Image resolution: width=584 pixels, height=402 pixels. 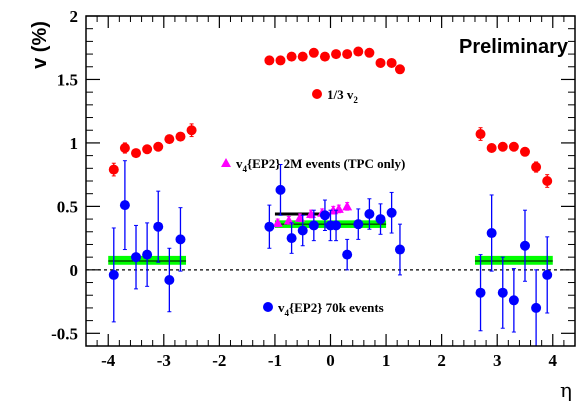 What do you see at coordinates (553, 360) in the screenshot?
I see `x-tick-label: 4` at bounding box center [553, 360].